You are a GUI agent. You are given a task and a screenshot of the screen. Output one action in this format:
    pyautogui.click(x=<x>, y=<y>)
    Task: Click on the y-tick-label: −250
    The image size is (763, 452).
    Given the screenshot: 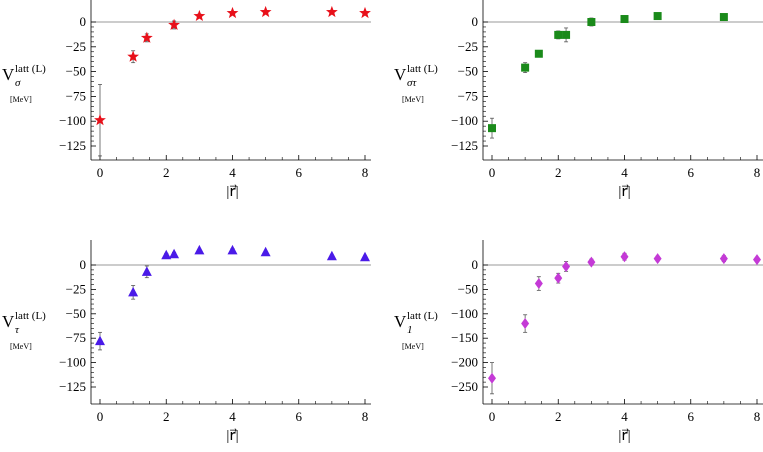 What is the action you would take?
    pyautogui.click(x=464, y=386)
    